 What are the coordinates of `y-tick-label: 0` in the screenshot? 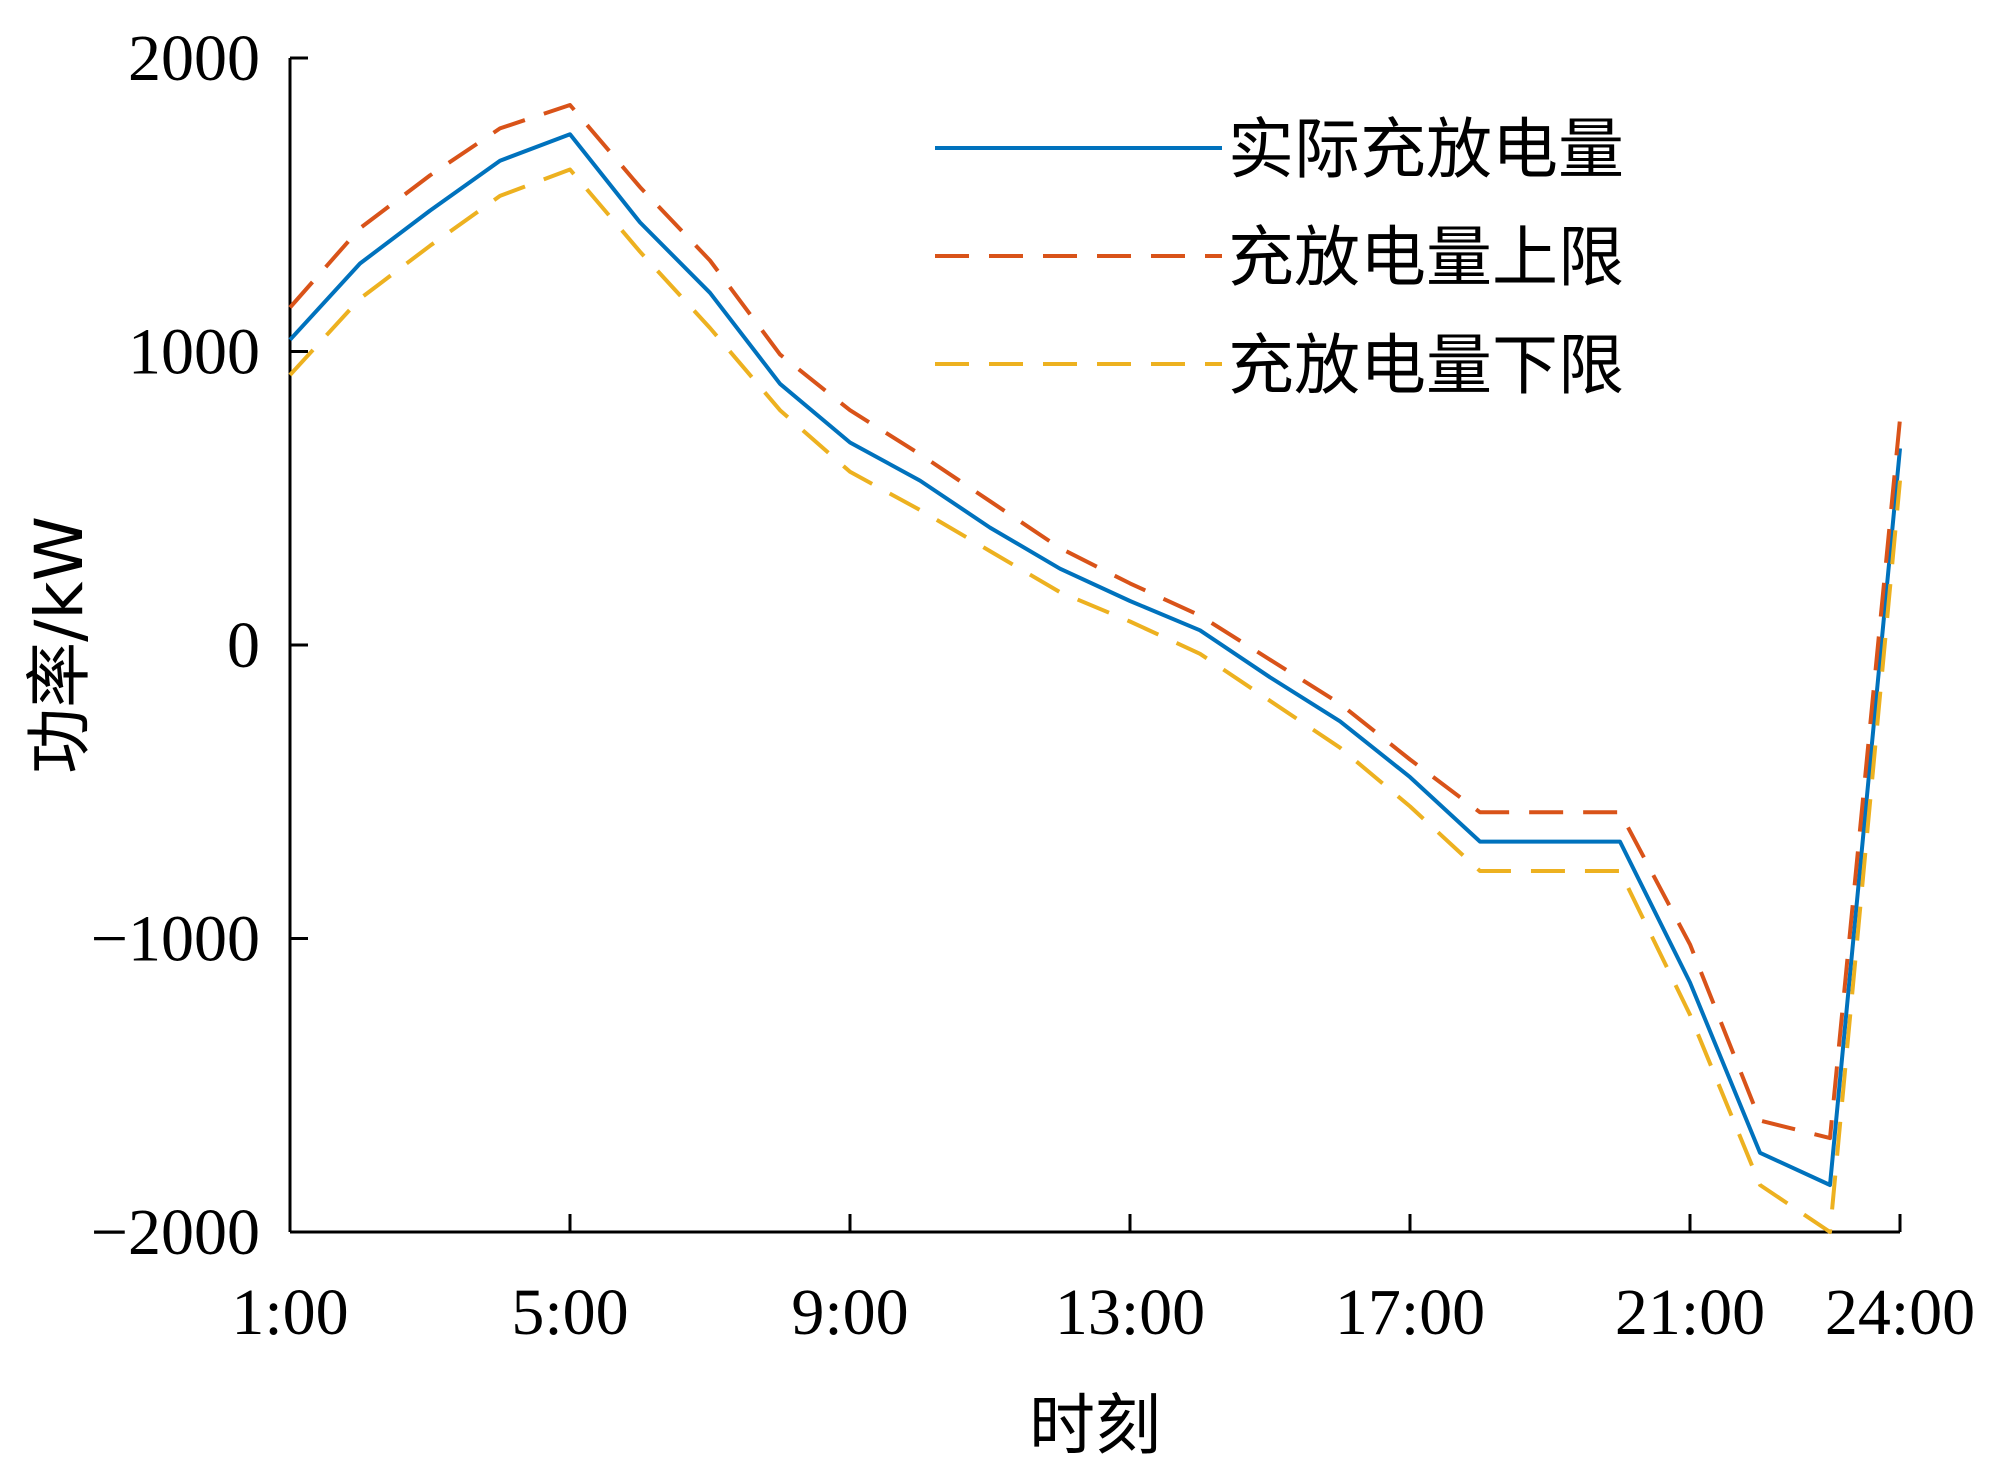 It's located at (243, 645).